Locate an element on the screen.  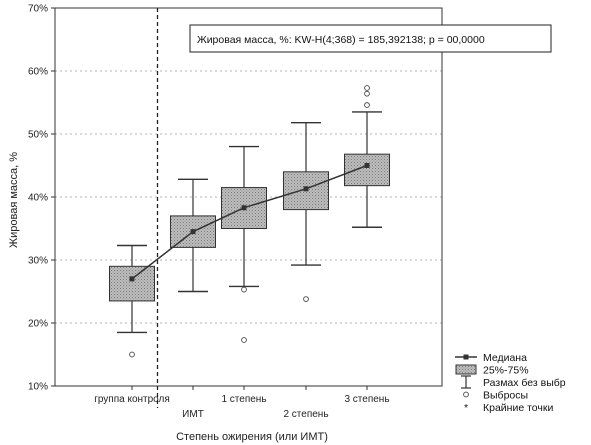
x-tick-label: 2 степень is located at coordinates (305, 414).